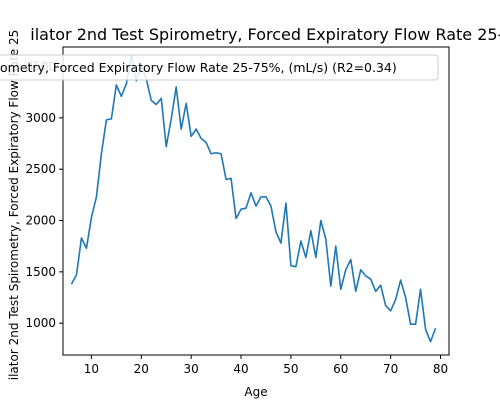 This screenshot has width=500, height=405. Describe the element at coordinates (255, 392) in the screenshot. I see `x-axis-label: Age` at that location.